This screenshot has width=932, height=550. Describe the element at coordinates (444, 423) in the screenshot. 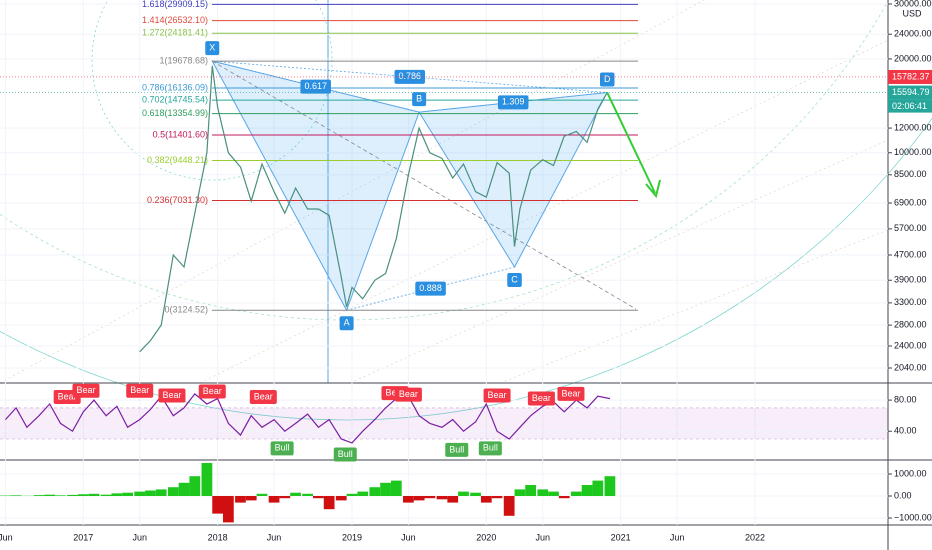

I see `rsi-band` at that location.